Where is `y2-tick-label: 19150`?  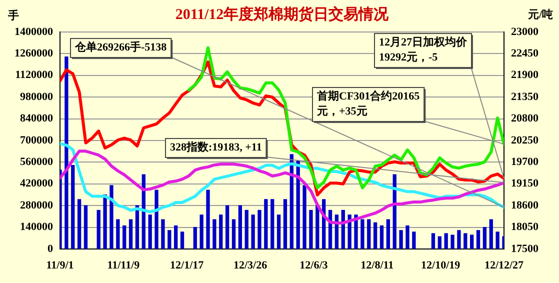 y2-tick-label: 19150 is located at coordinates (525, 184).